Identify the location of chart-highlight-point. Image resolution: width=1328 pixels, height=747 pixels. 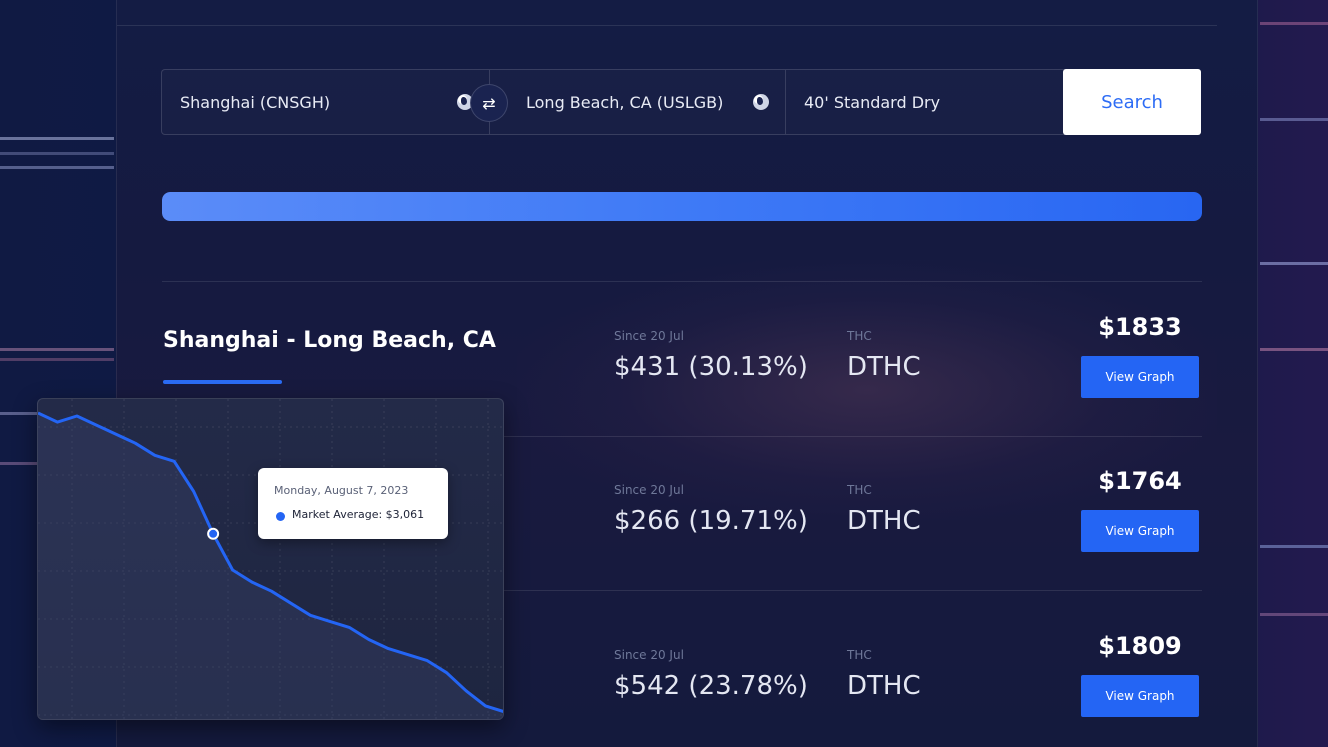
(213, 533).